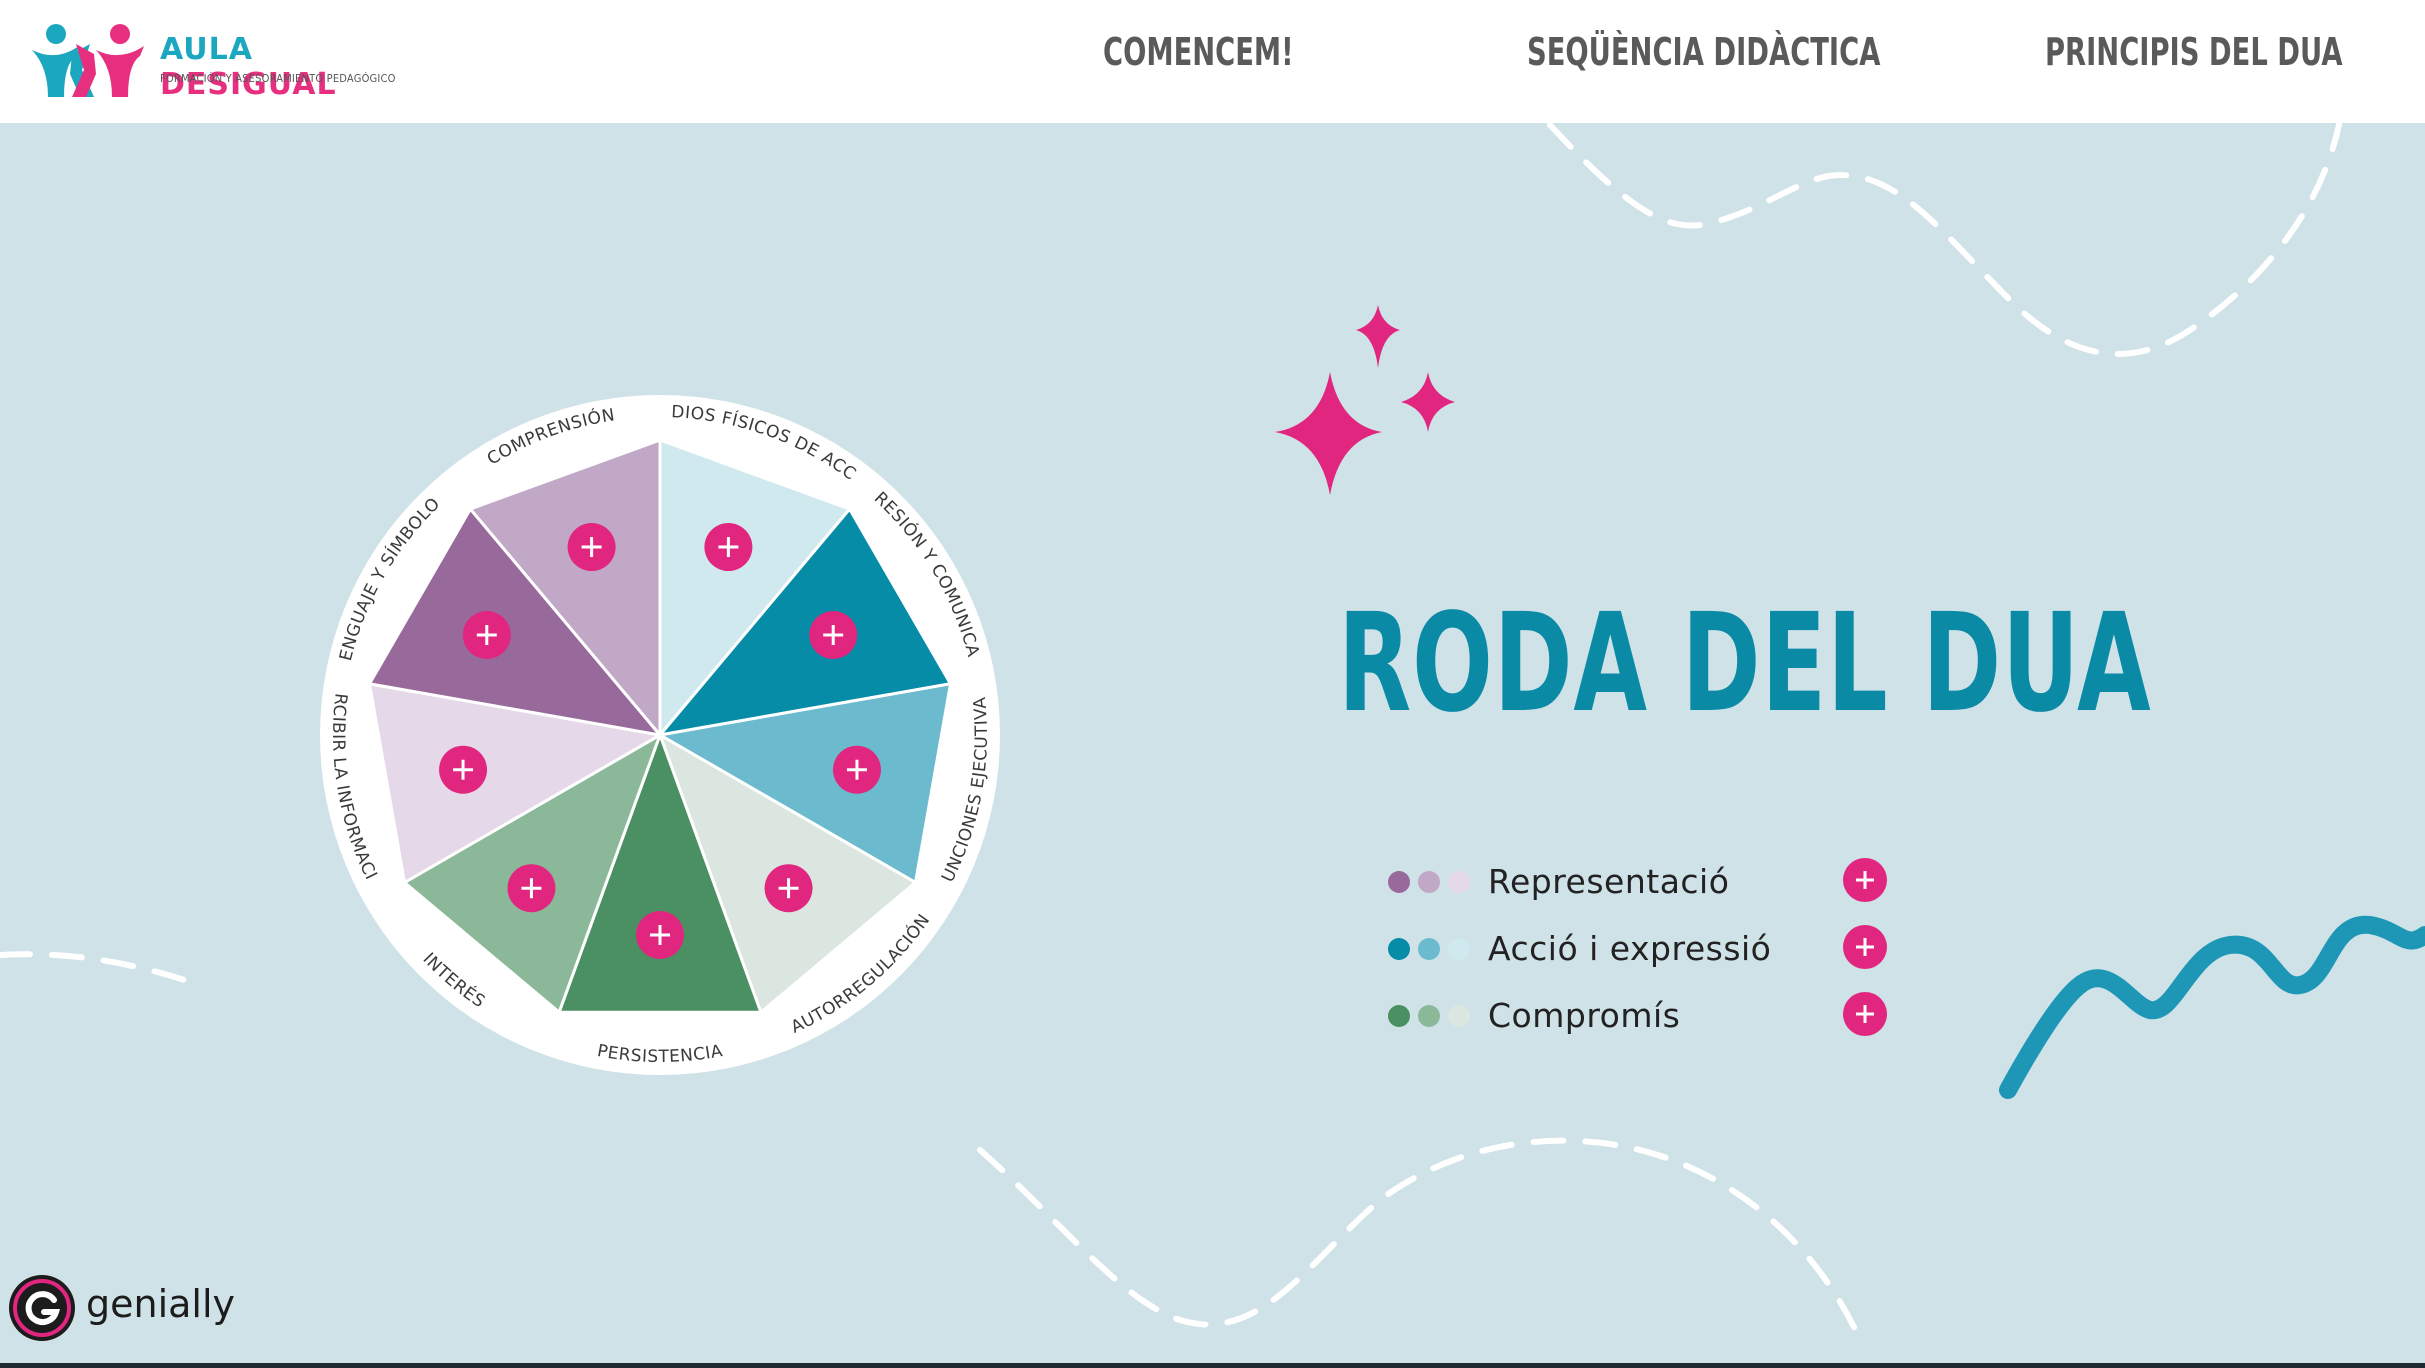  I want to click on legend-item-accio-expressio: Acció i expressió, so click(1648, 948).